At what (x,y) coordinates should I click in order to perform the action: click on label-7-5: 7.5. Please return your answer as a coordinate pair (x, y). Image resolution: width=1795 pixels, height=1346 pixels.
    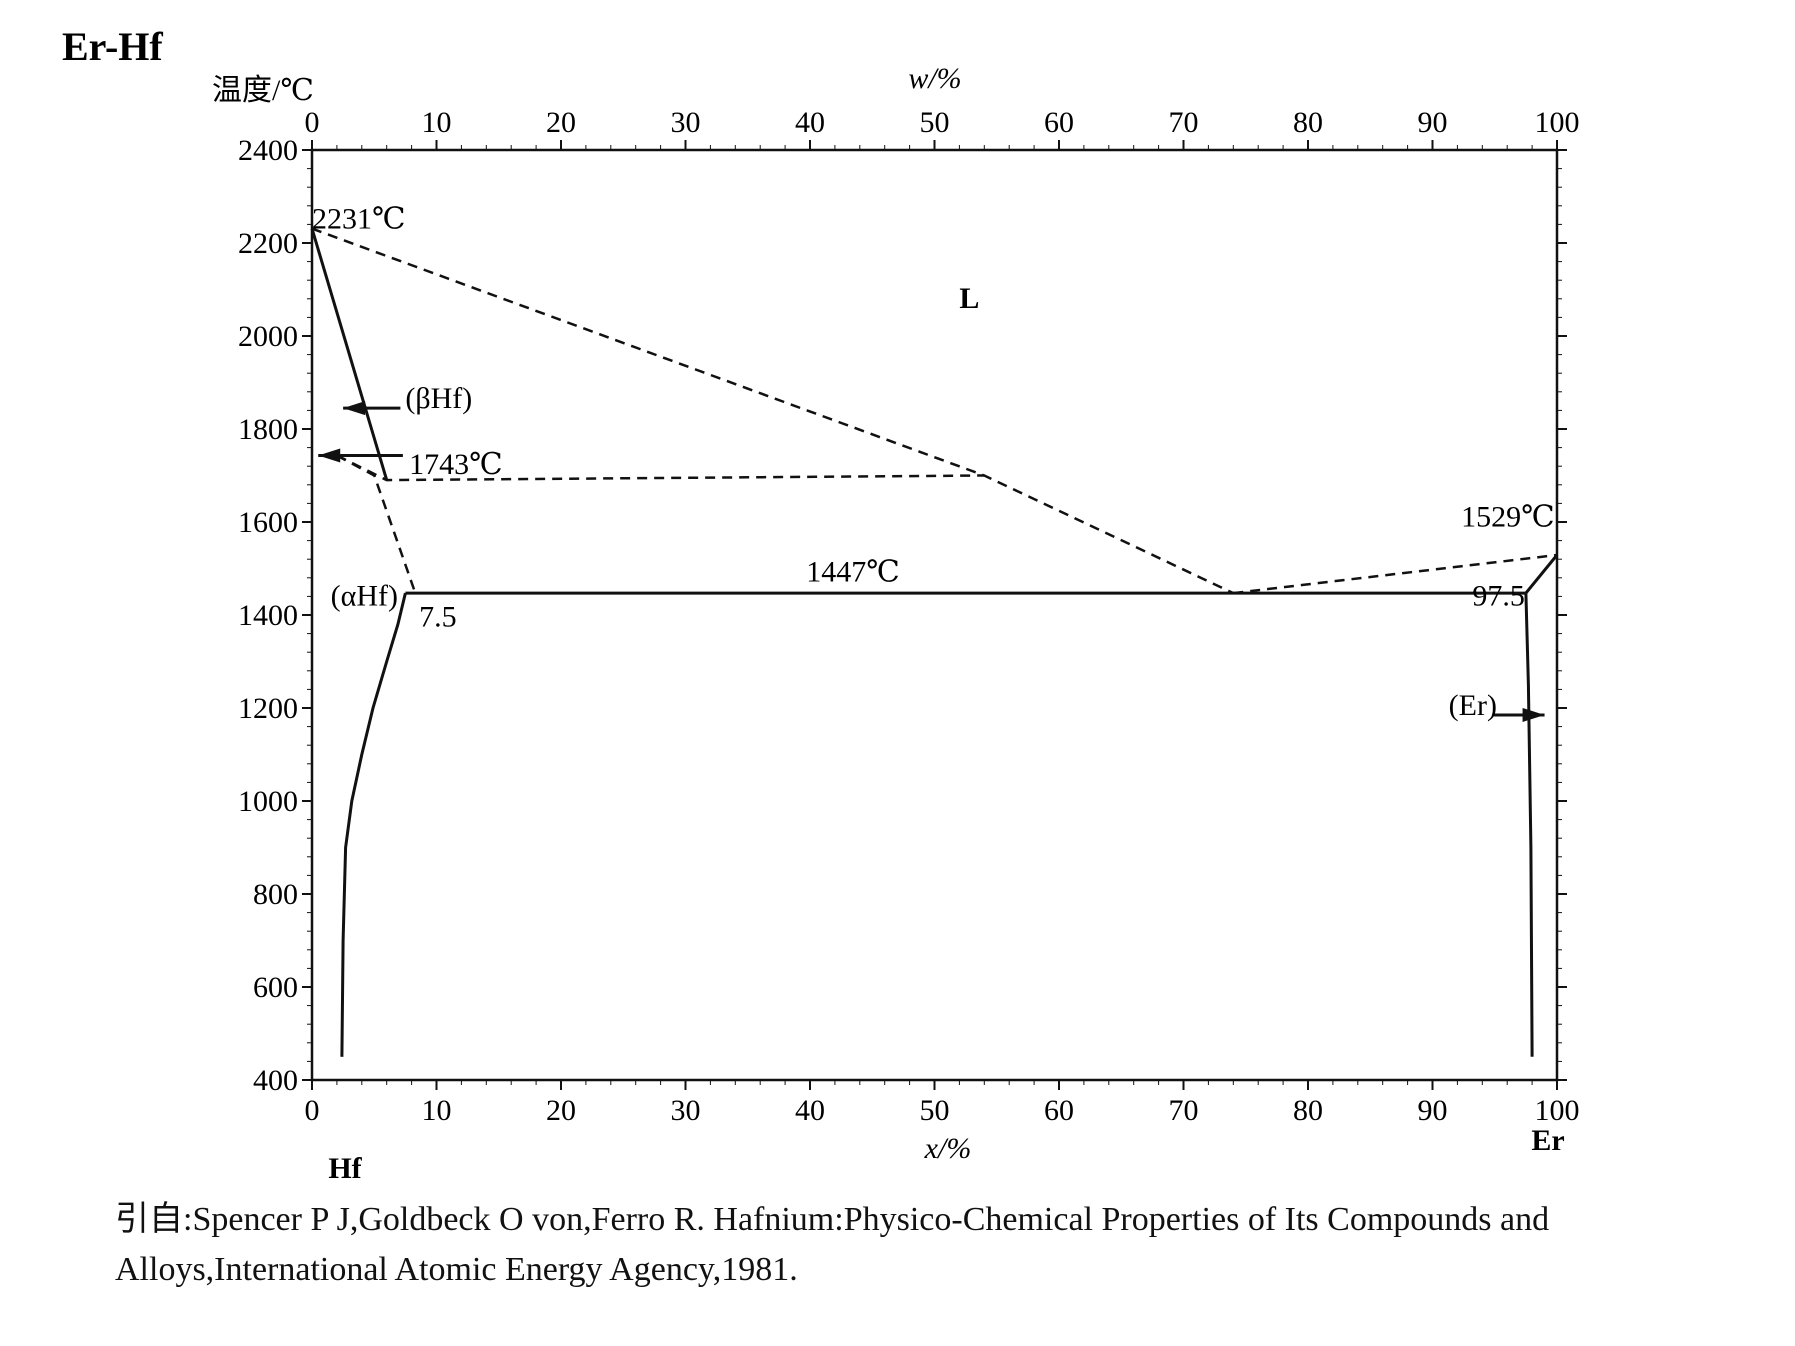
    Looking at the image, I should click on (438, 617).